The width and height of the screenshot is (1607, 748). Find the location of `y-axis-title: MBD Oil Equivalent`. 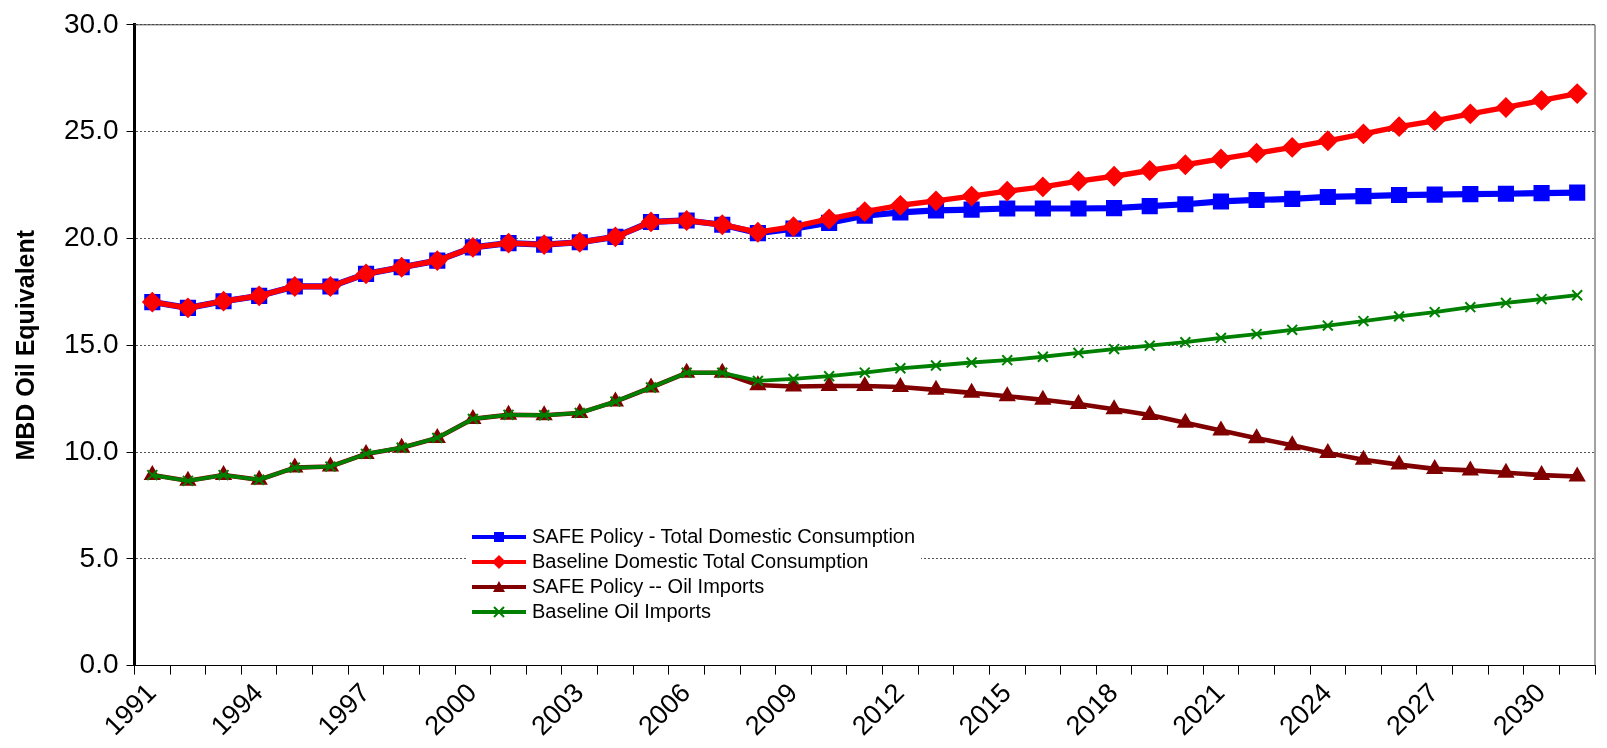

y-axis-title: MBD Oil Equivalent is located at coordinates (24, 345).